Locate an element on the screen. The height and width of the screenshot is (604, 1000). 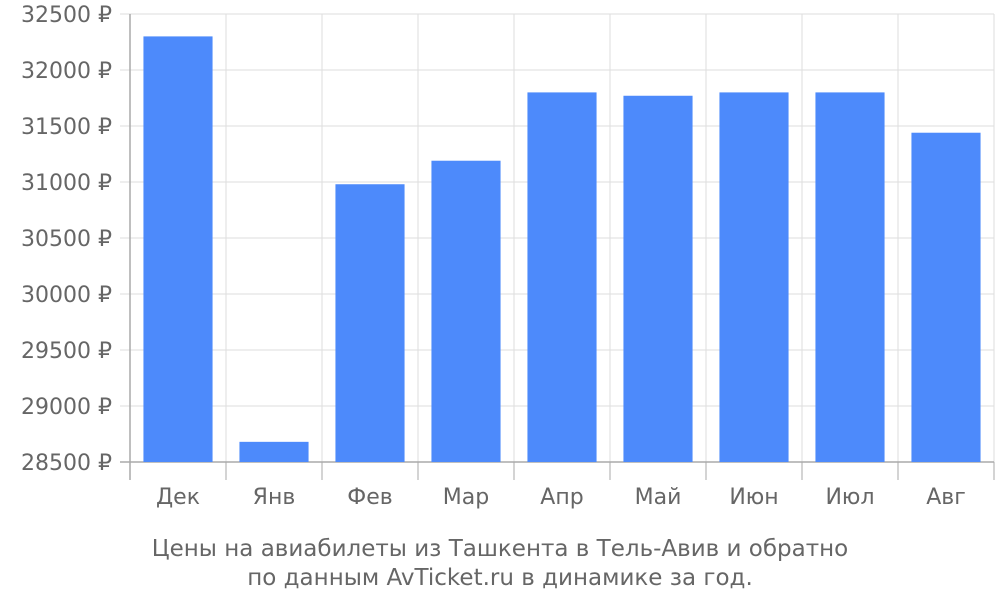
y-tick-label: 31500 ₽ is located at coordinates (66, 127).